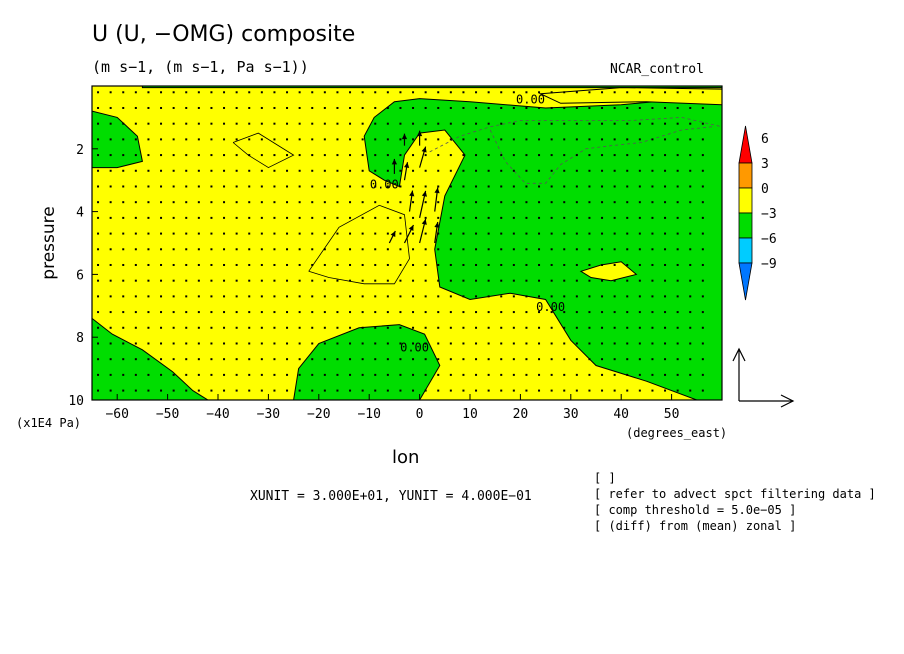  What do you see at coordinates (695, 526) in the screenshot?
I see `note-line: [ (diff) from (mean) zonal ]` at bounding box center [695, 526].